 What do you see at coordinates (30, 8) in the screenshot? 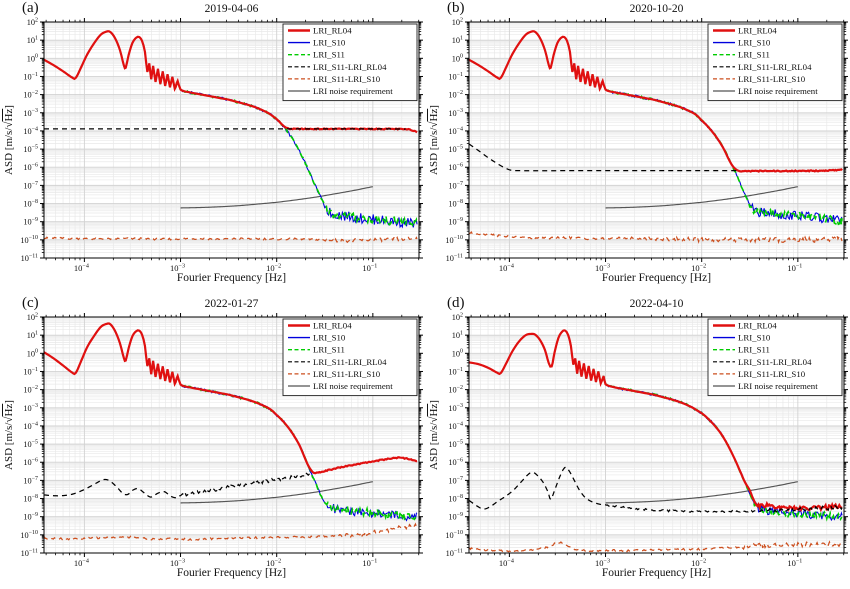
I see `panel-tag: (a)` at bounding box center [30, 8].